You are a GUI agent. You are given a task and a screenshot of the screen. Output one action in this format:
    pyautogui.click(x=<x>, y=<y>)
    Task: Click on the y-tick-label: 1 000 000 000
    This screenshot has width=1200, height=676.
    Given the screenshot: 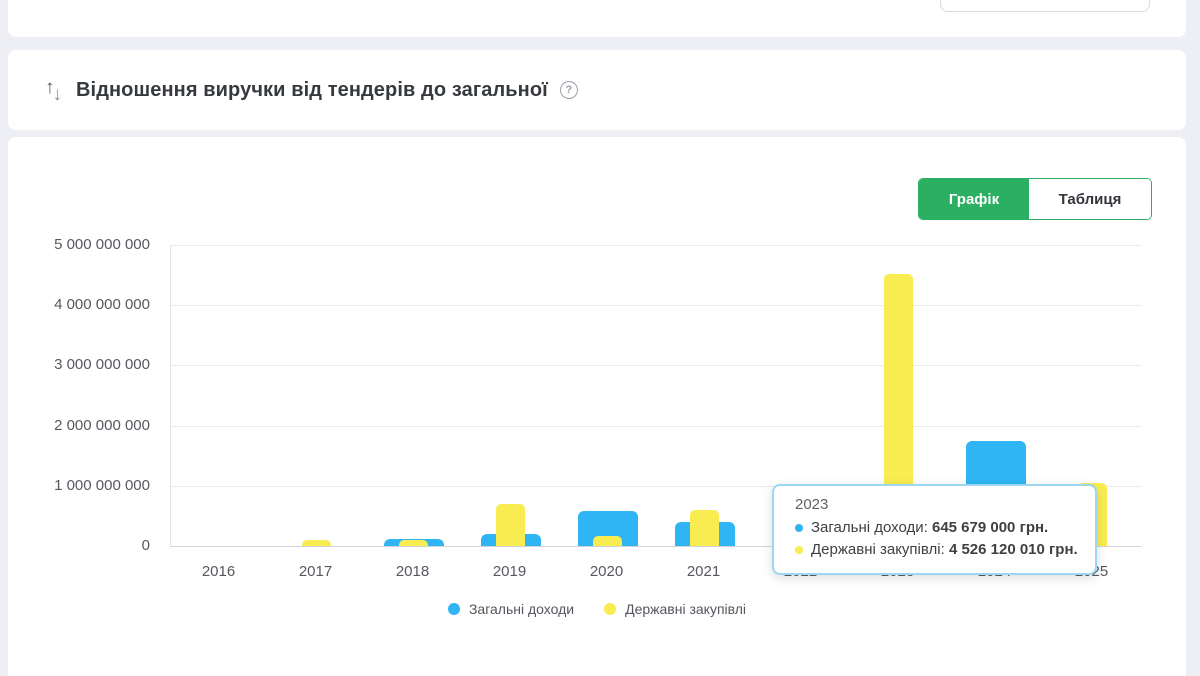 What is the action you would take?
    pyautogui.click(x=102, y=485)
    